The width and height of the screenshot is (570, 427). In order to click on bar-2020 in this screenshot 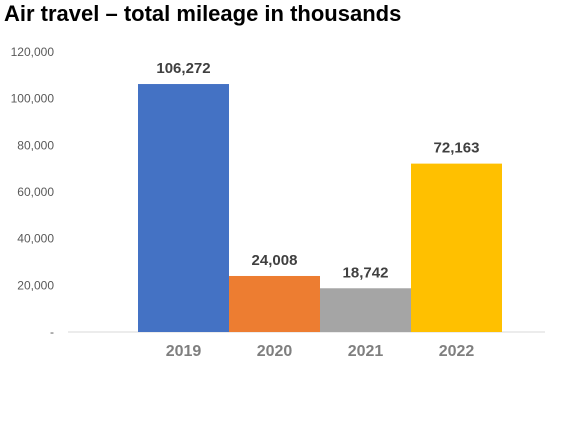, I will do `click(274, 303)`.